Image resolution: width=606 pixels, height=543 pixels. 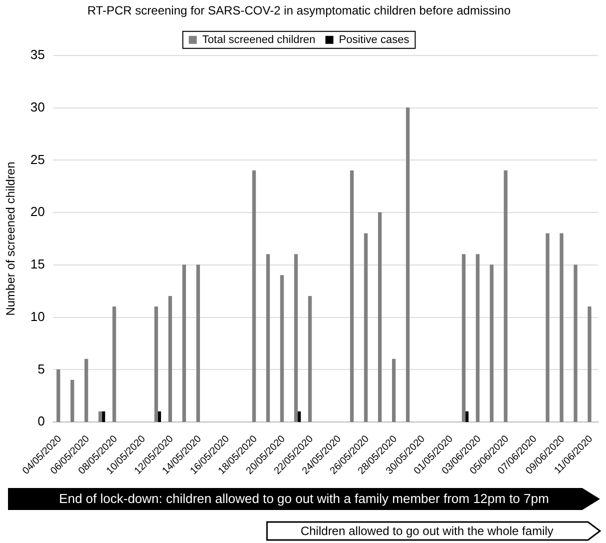 What do you see at coordinates (427, 531) in the screenshot?
I see `text: Children allowed to go out with the whole family` at bounding box center [427, 531].